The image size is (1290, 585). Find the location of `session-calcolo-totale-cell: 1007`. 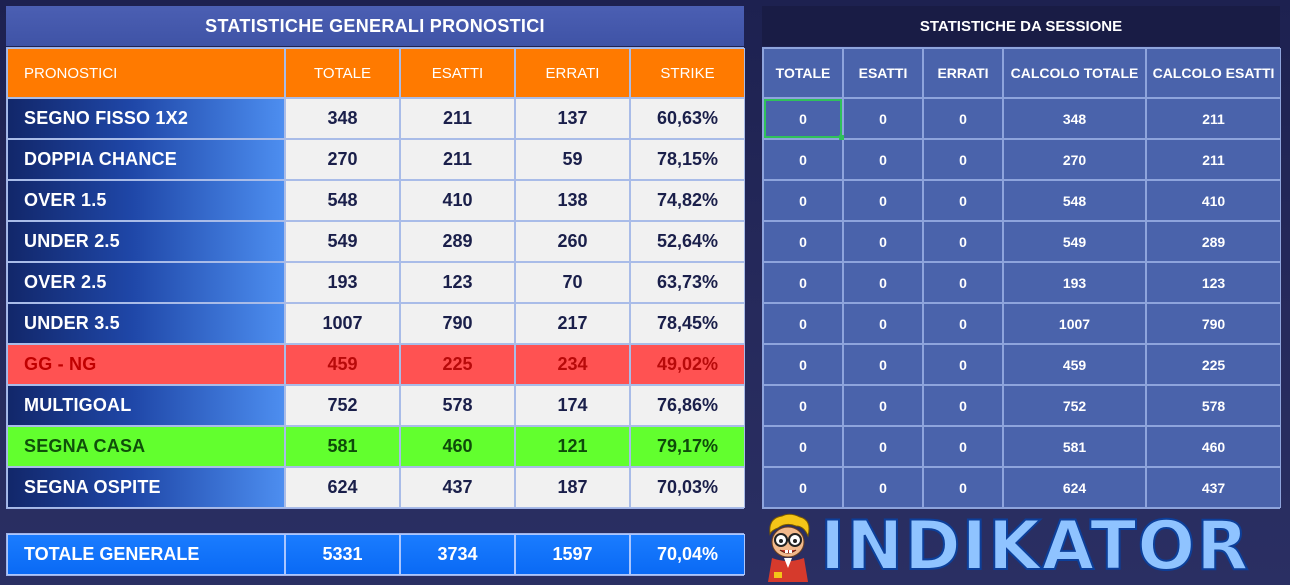

session-calcolo-totale-cell: 1007 is located at coordinates (1074, 323).